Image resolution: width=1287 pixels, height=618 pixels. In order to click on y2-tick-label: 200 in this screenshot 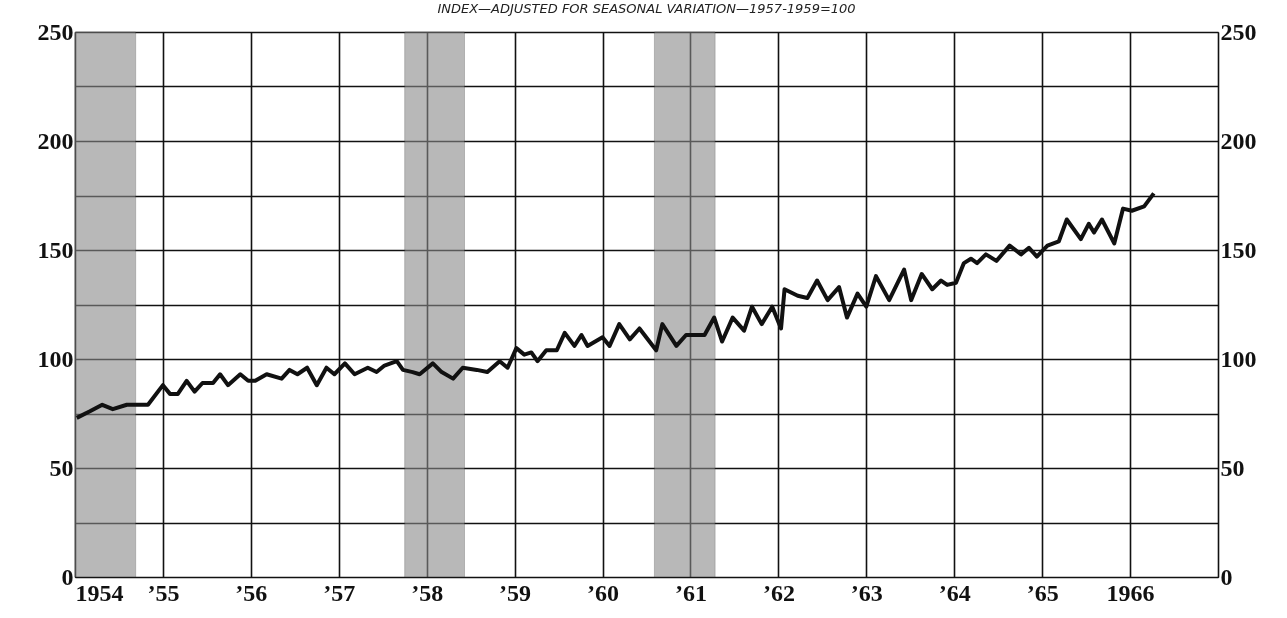, I will do `click(1238, 140)`.